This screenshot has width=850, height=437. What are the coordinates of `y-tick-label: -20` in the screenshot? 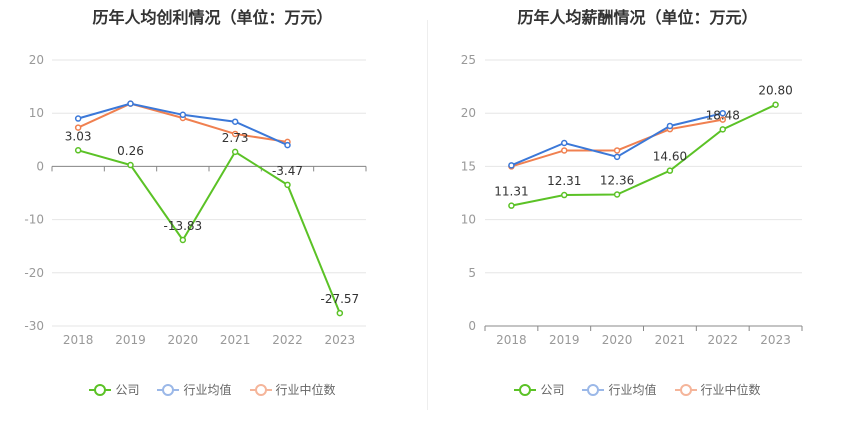 It's located at (34, 273).